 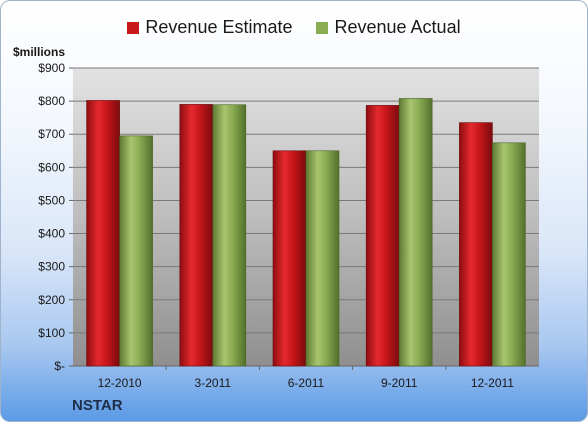 I want to click on y-tick-label: $600, so click(x=51, y=167).